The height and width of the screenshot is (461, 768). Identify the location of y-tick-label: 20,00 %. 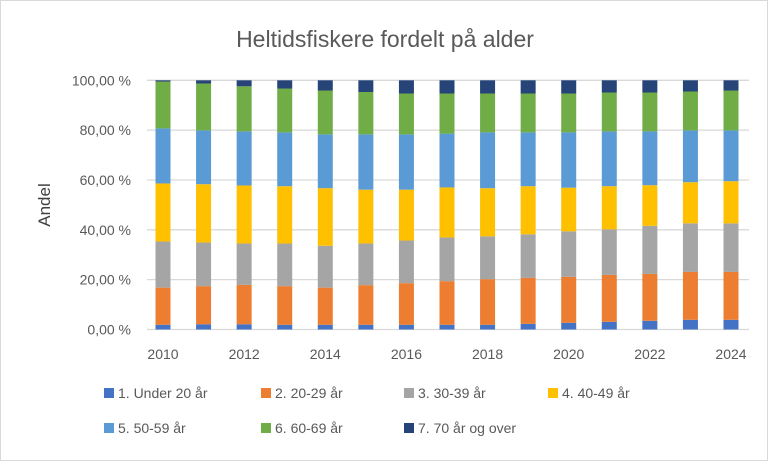
(105, 280).